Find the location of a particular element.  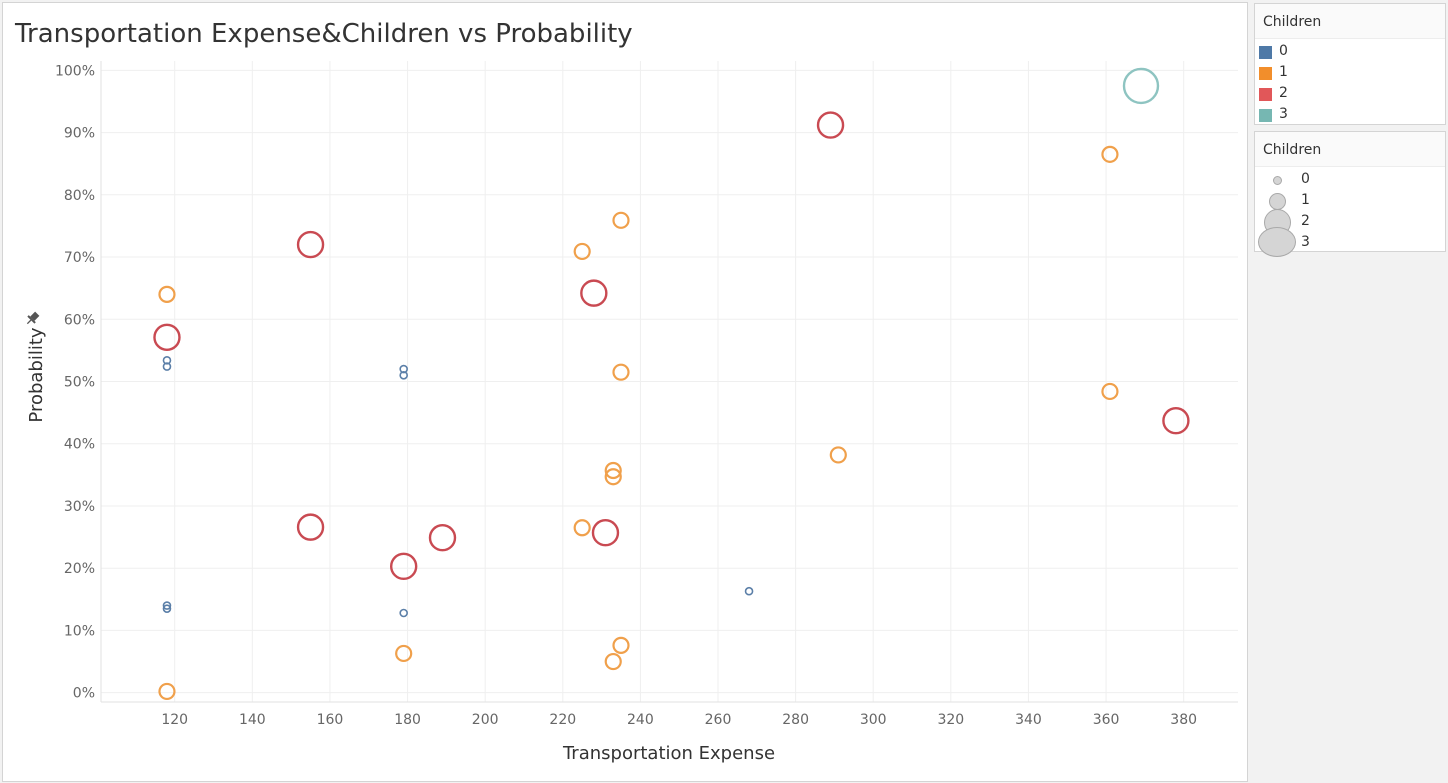

x-tick-label: 240 is located at coordinates (640, 720).